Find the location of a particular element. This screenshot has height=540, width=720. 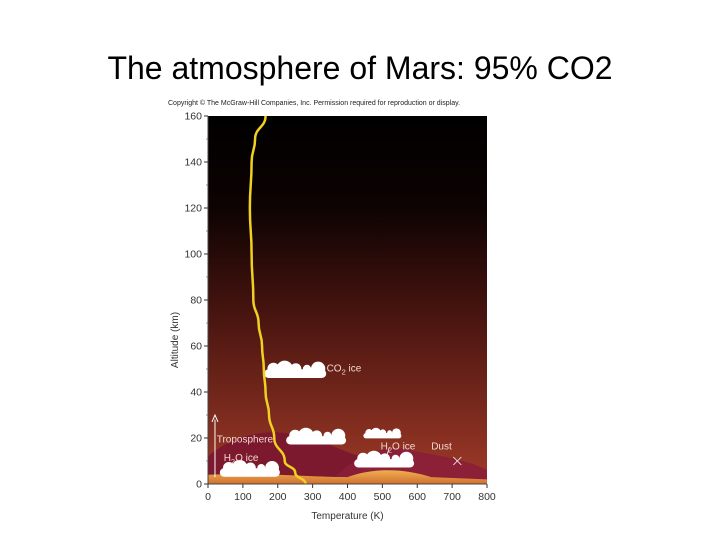

x-tick-label-0: 0 is located at coordinates (208, 497).